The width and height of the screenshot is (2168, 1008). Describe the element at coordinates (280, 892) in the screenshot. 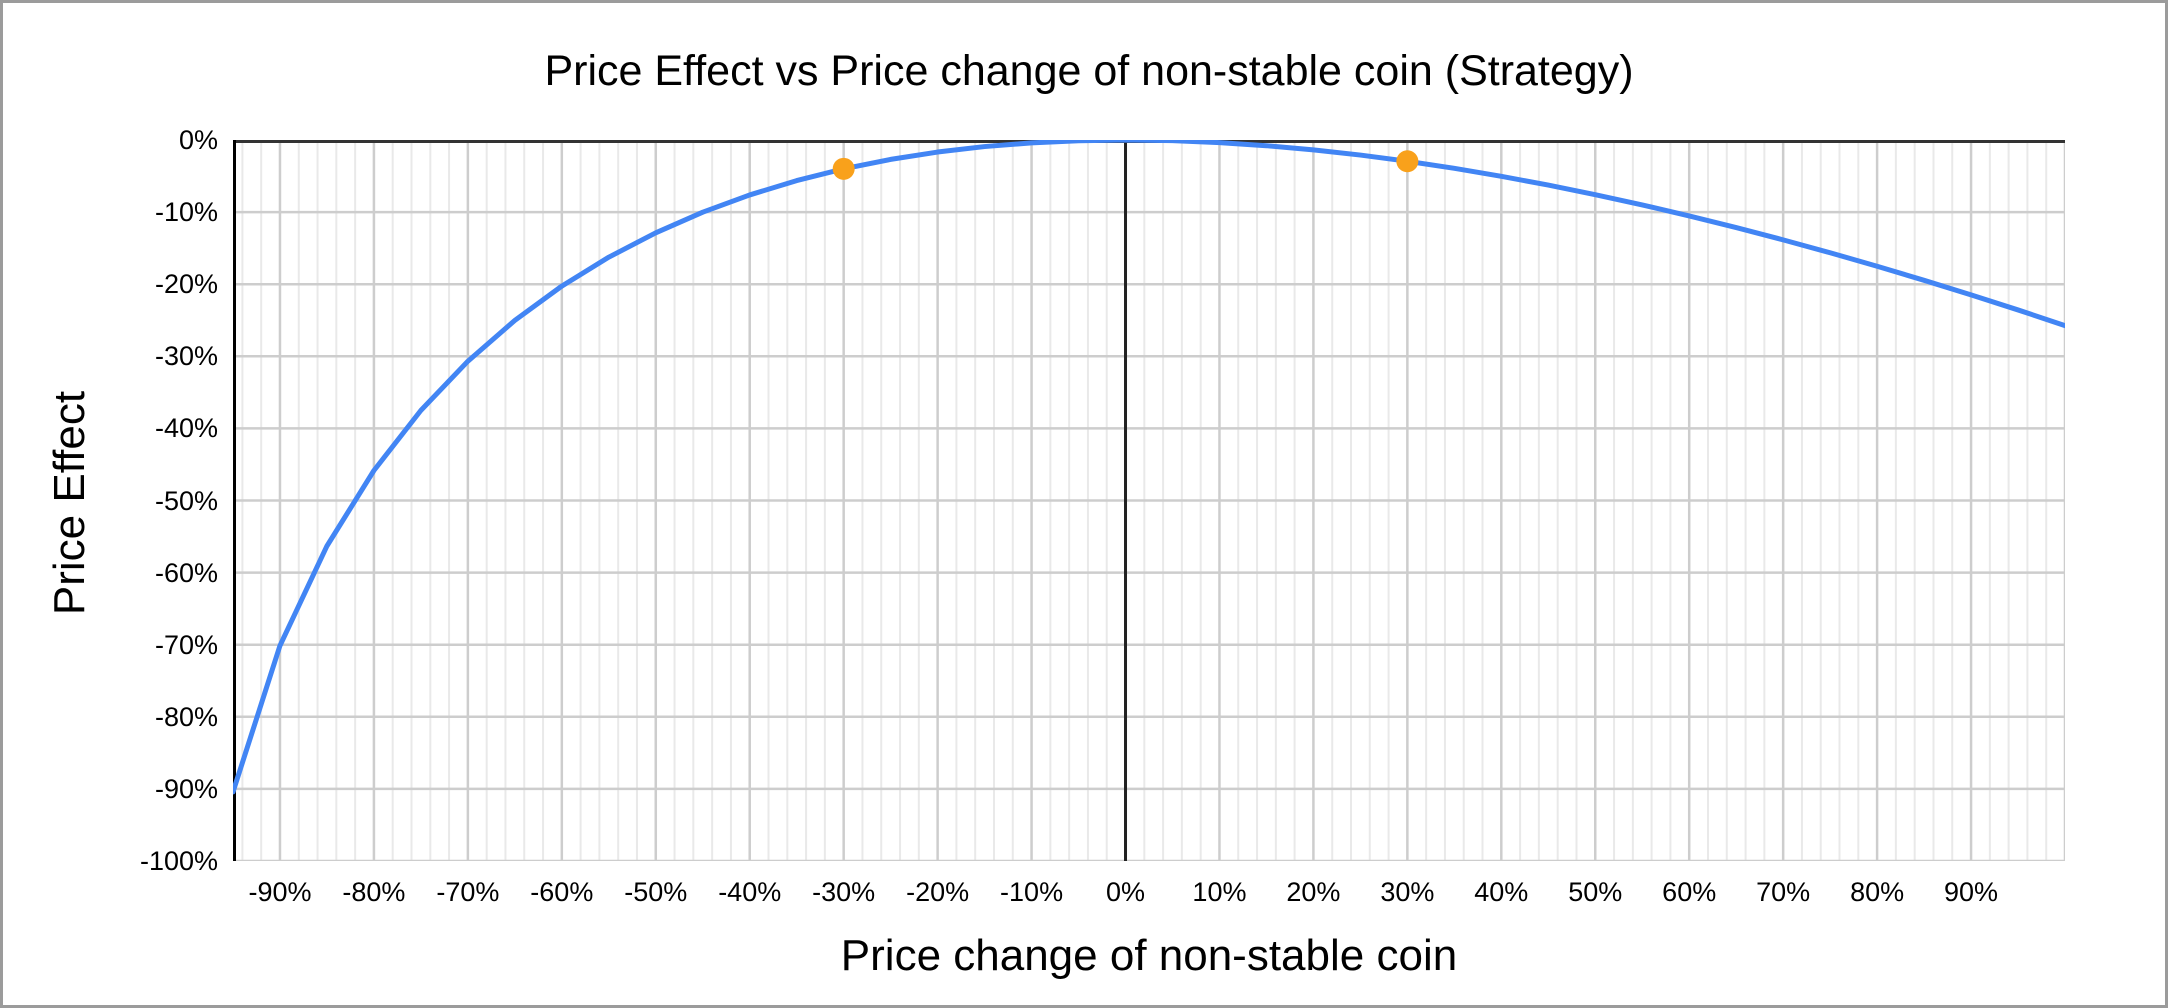

I see `x-tick-label: -90%` at that location.